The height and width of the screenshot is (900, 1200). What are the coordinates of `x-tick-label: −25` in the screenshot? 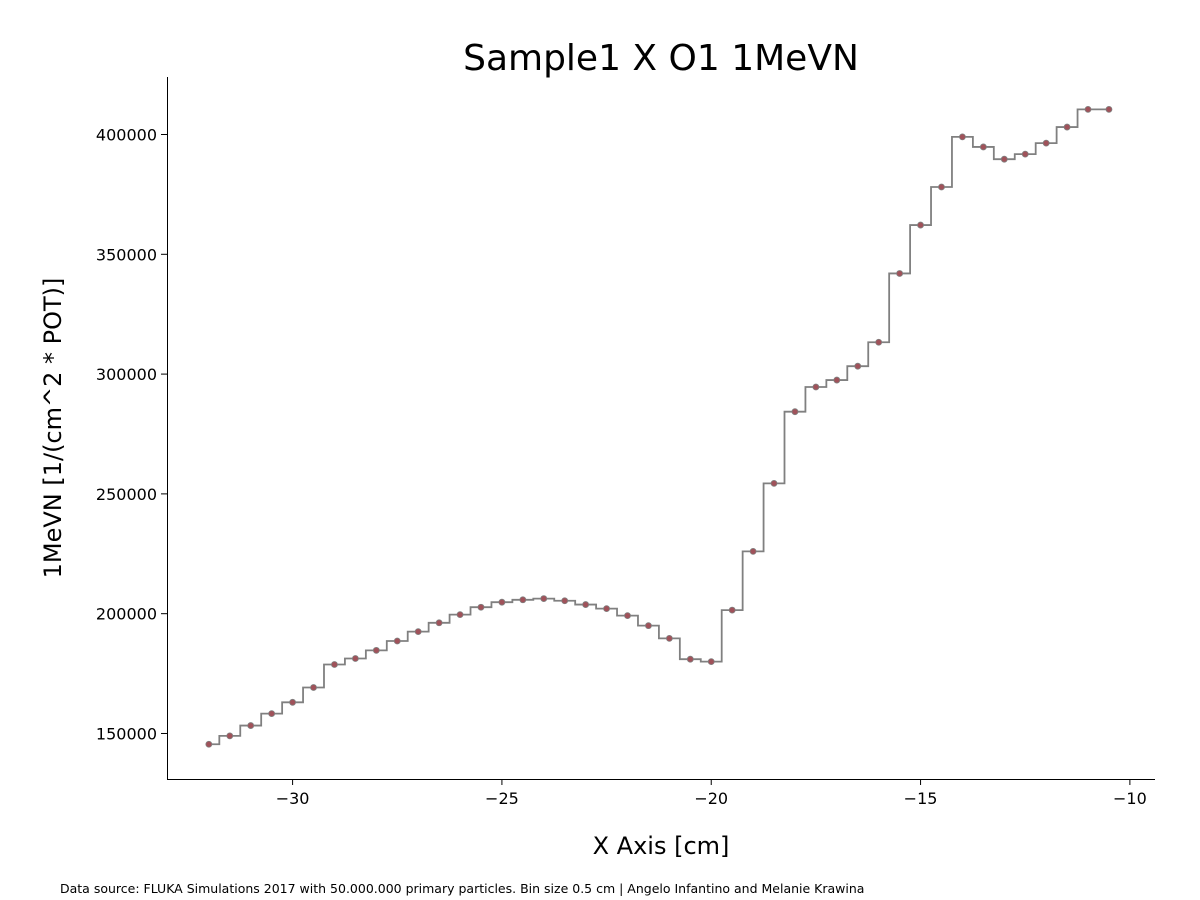 It's located at (502, 798).